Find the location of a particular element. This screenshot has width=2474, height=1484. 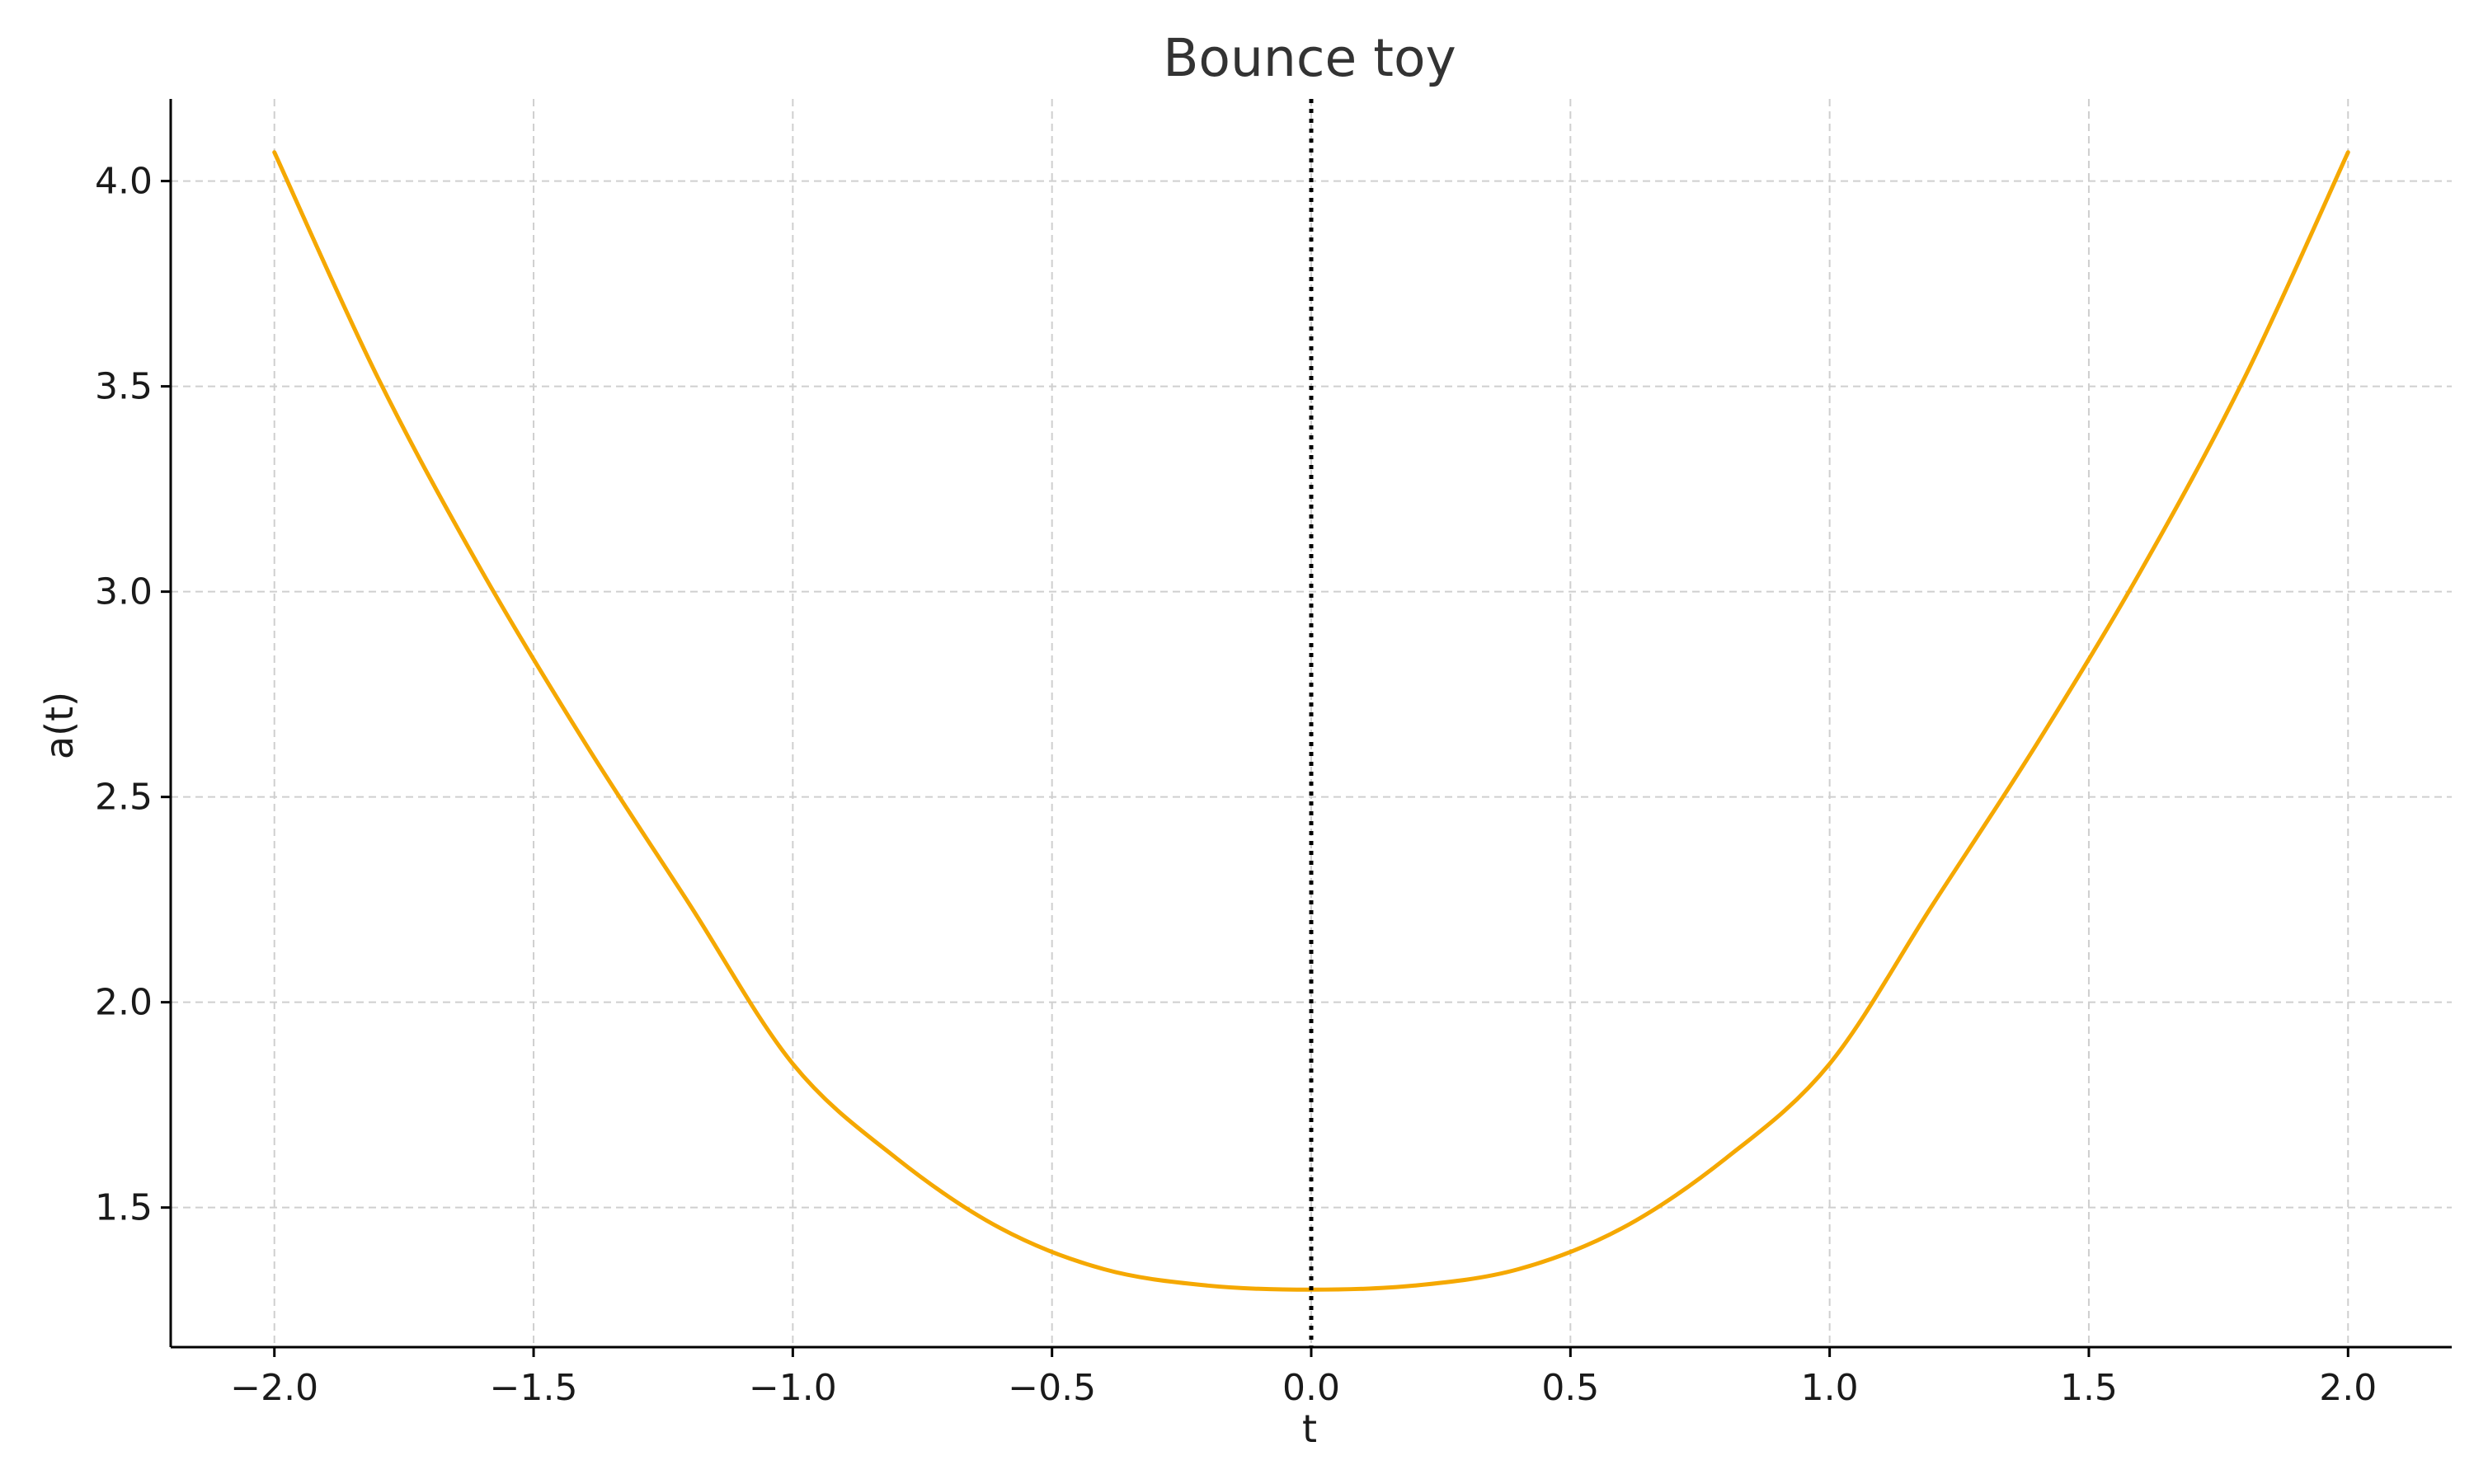

y-tick-label: 1.5 is located at coordinates (124, 1208).